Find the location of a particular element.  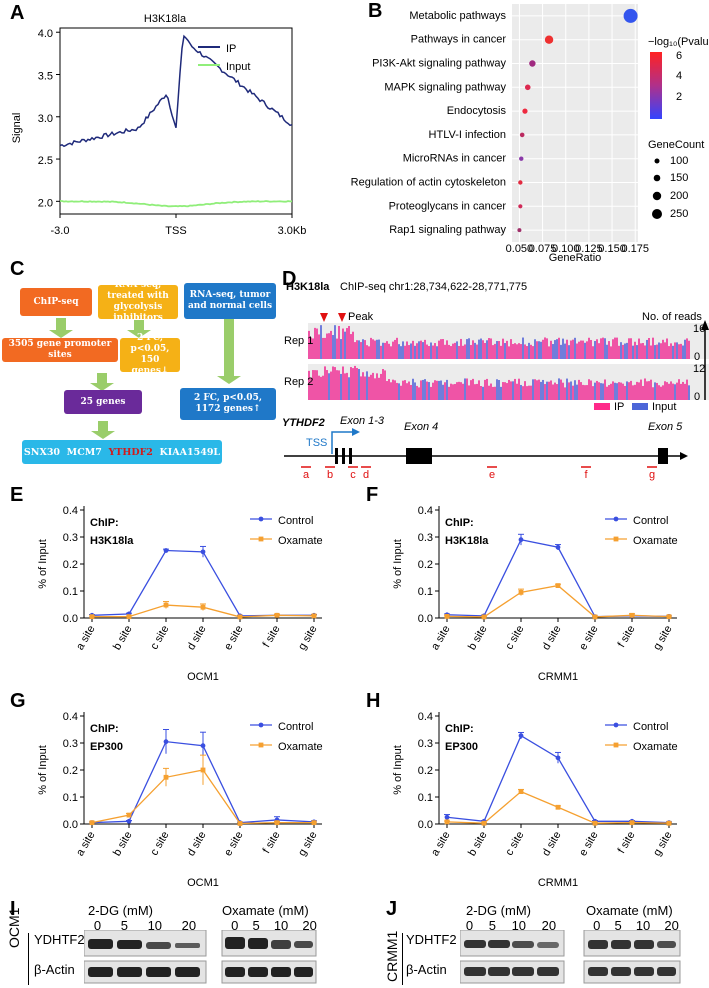

legend-input-label: Input is located at coordinates (238, 67).